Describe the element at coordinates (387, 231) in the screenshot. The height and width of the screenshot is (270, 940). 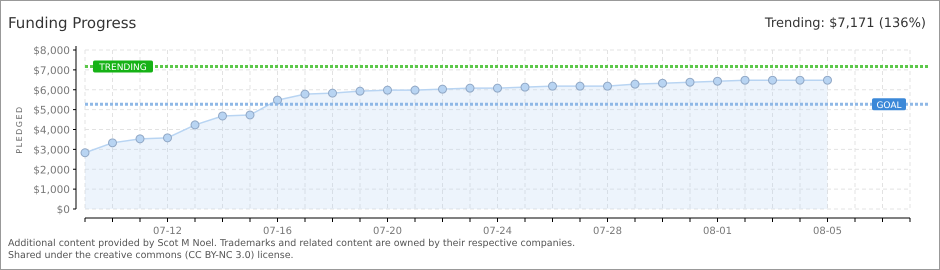
I see `x-tick-label: 07-20` at that location.